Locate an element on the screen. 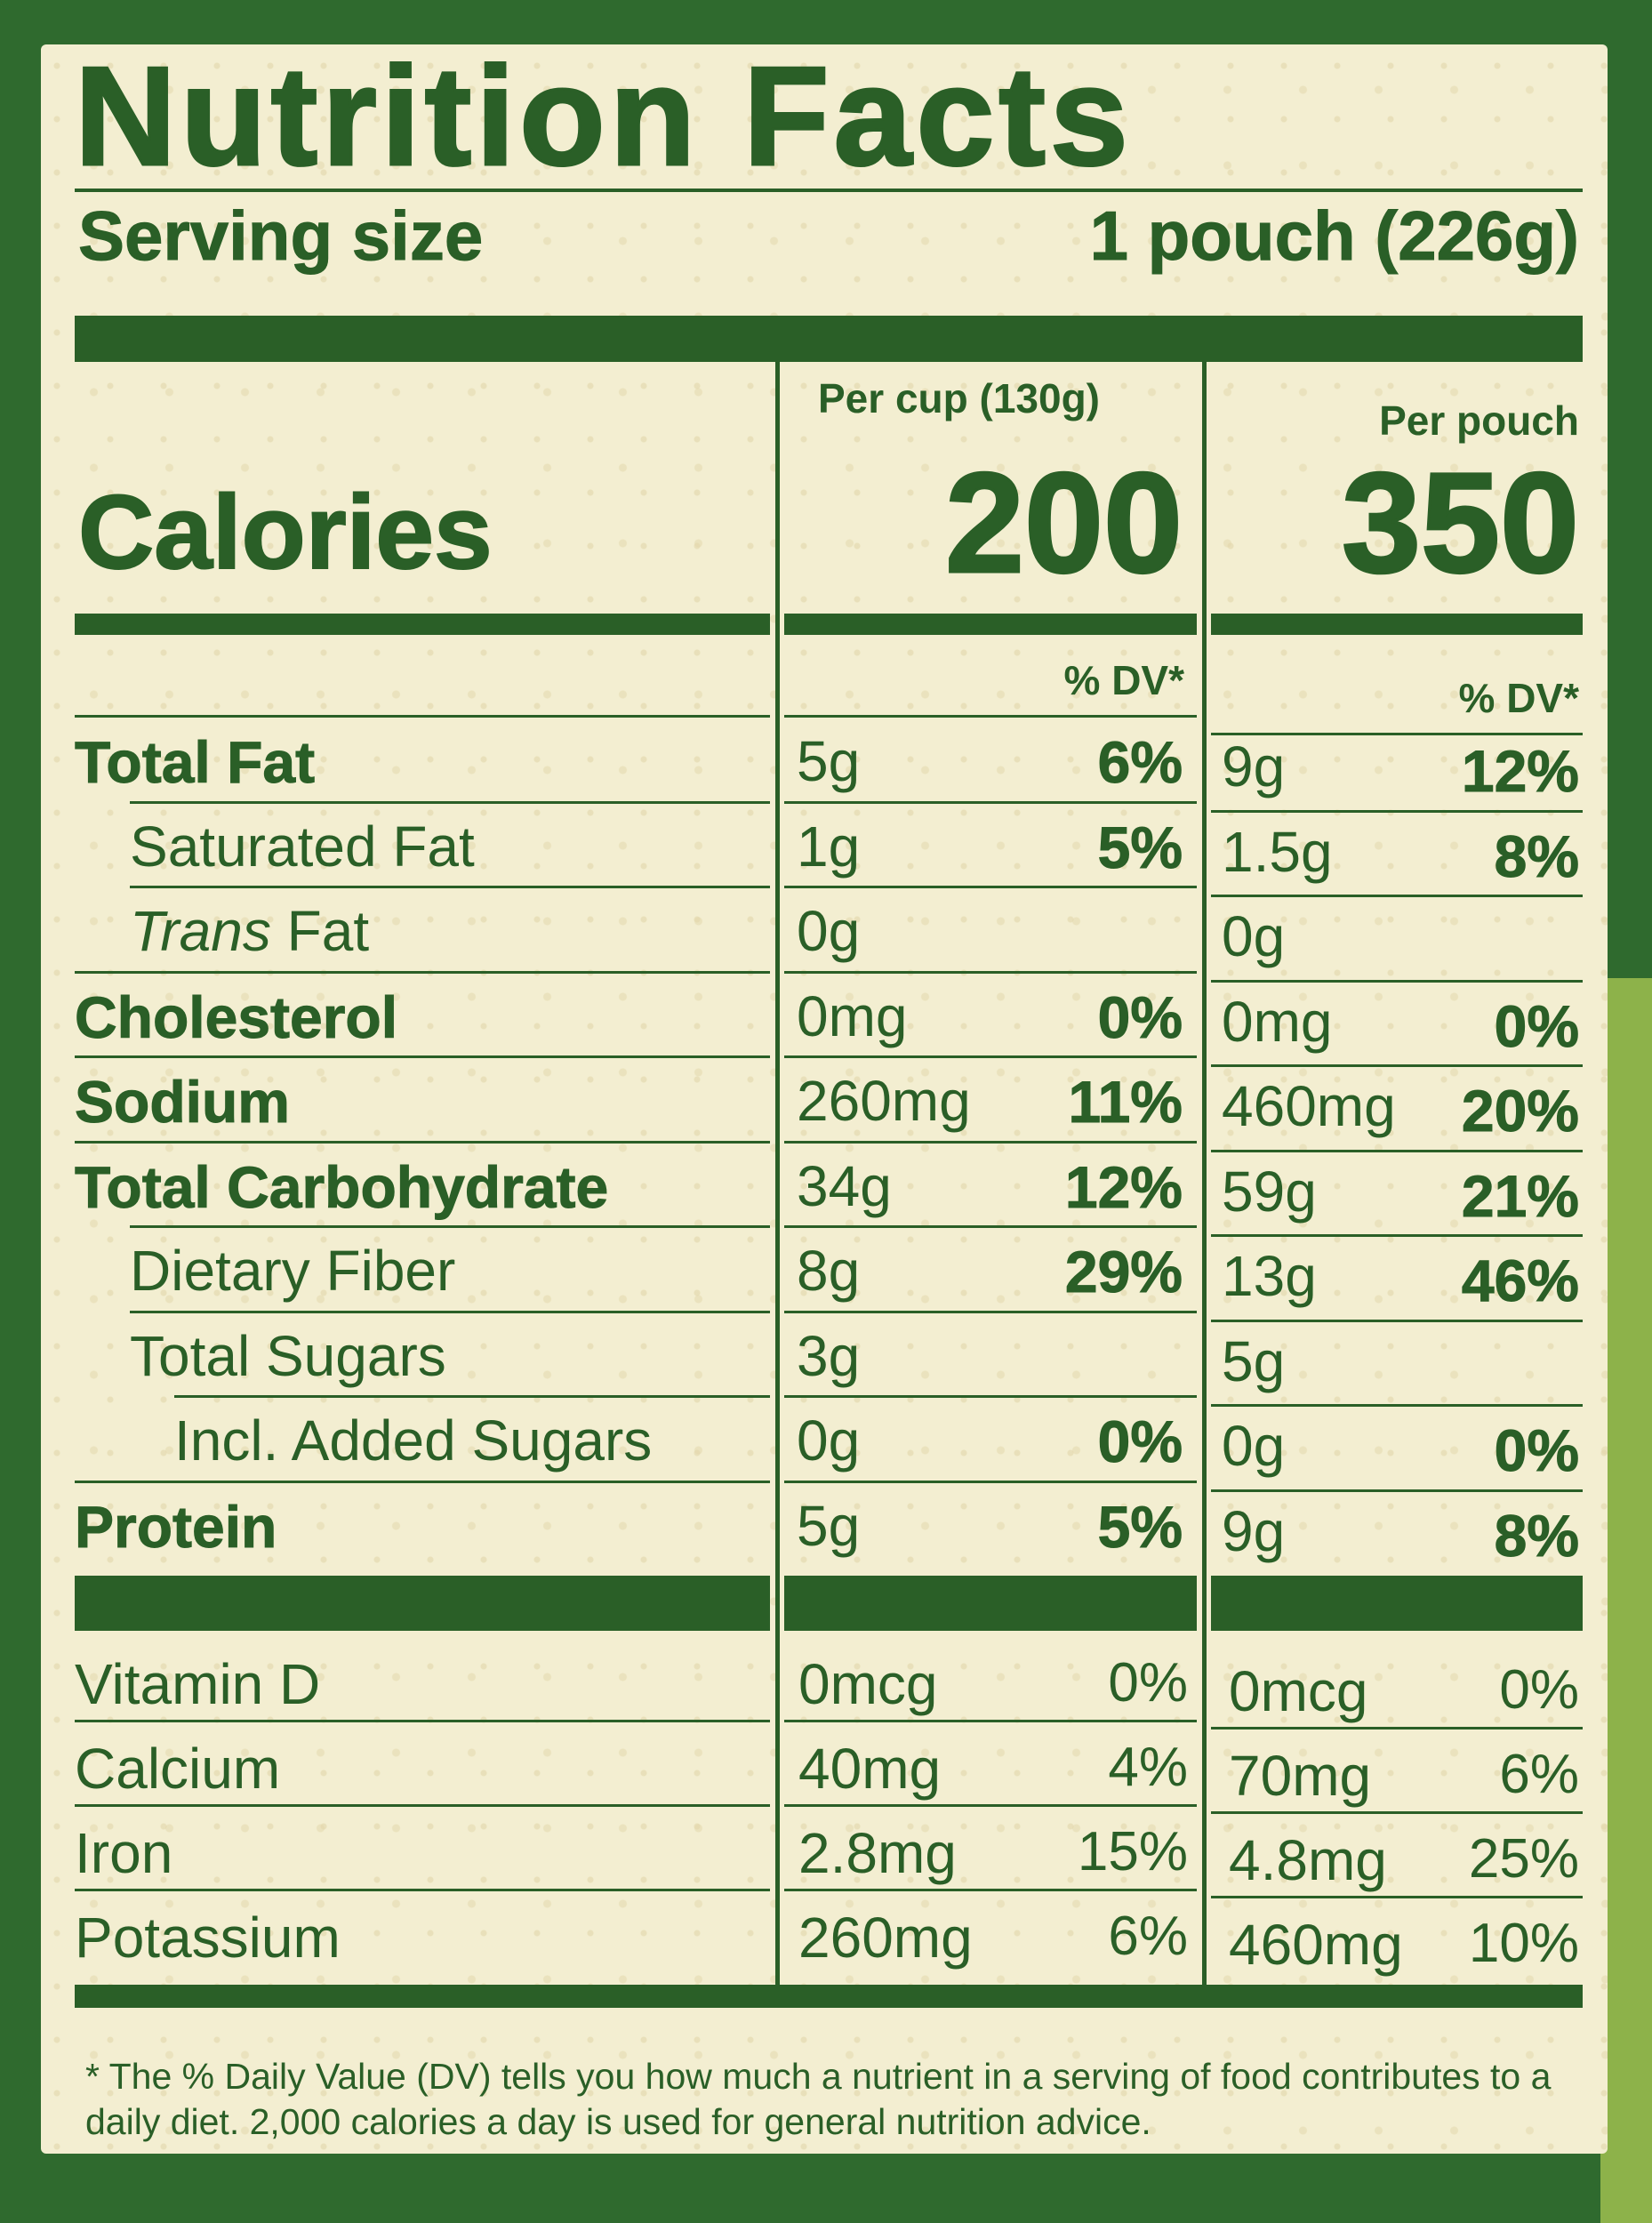 This screenshot has height=2223, width=1652. vitamin-dv-pouch: 25% is located at coordinates (1524, 1859).